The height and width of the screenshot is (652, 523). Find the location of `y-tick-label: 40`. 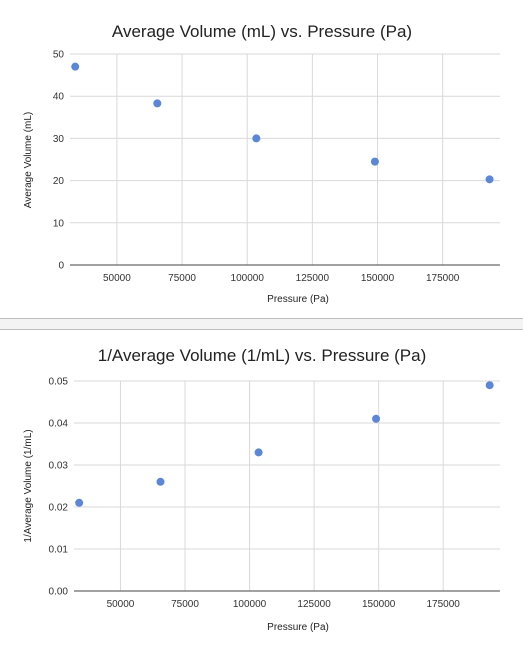

y-tick-label: 40 is located at coordinates (59, 97).